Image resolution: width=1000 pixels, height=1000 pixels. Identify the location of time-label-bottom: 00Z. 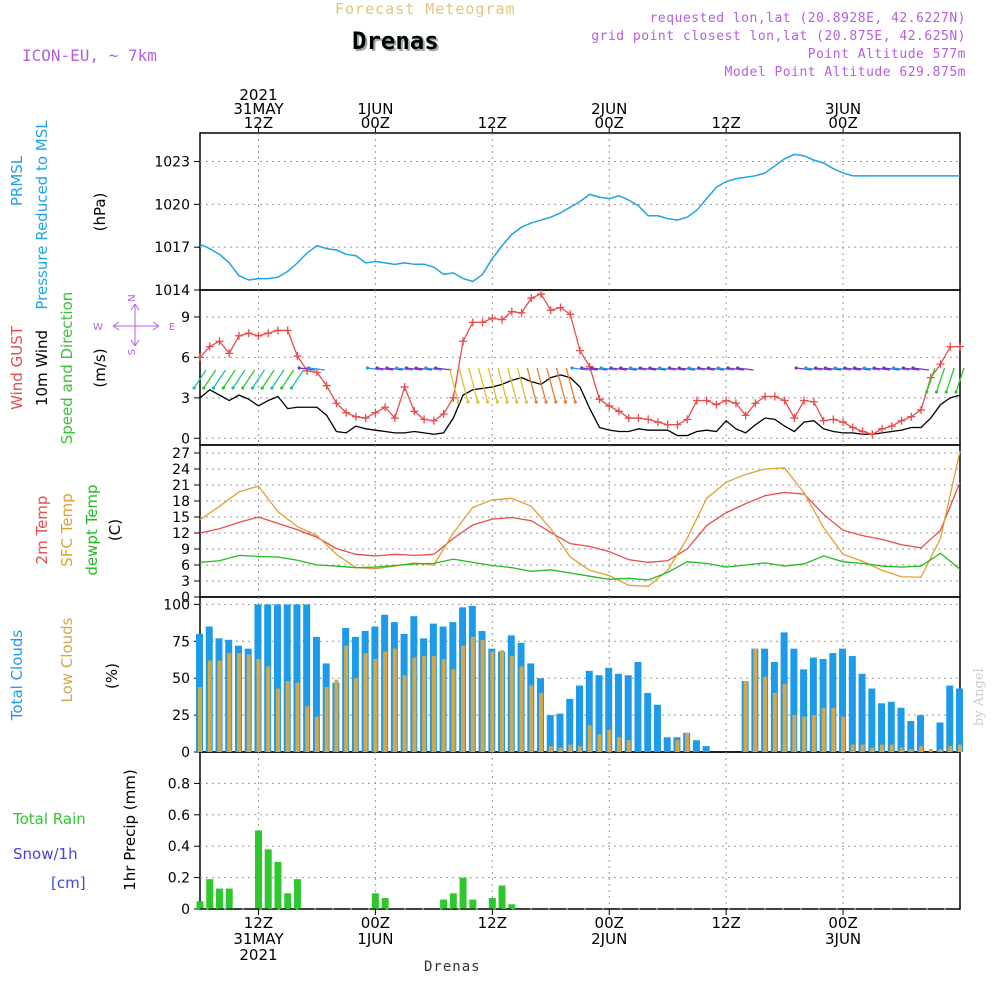
(609, 923).